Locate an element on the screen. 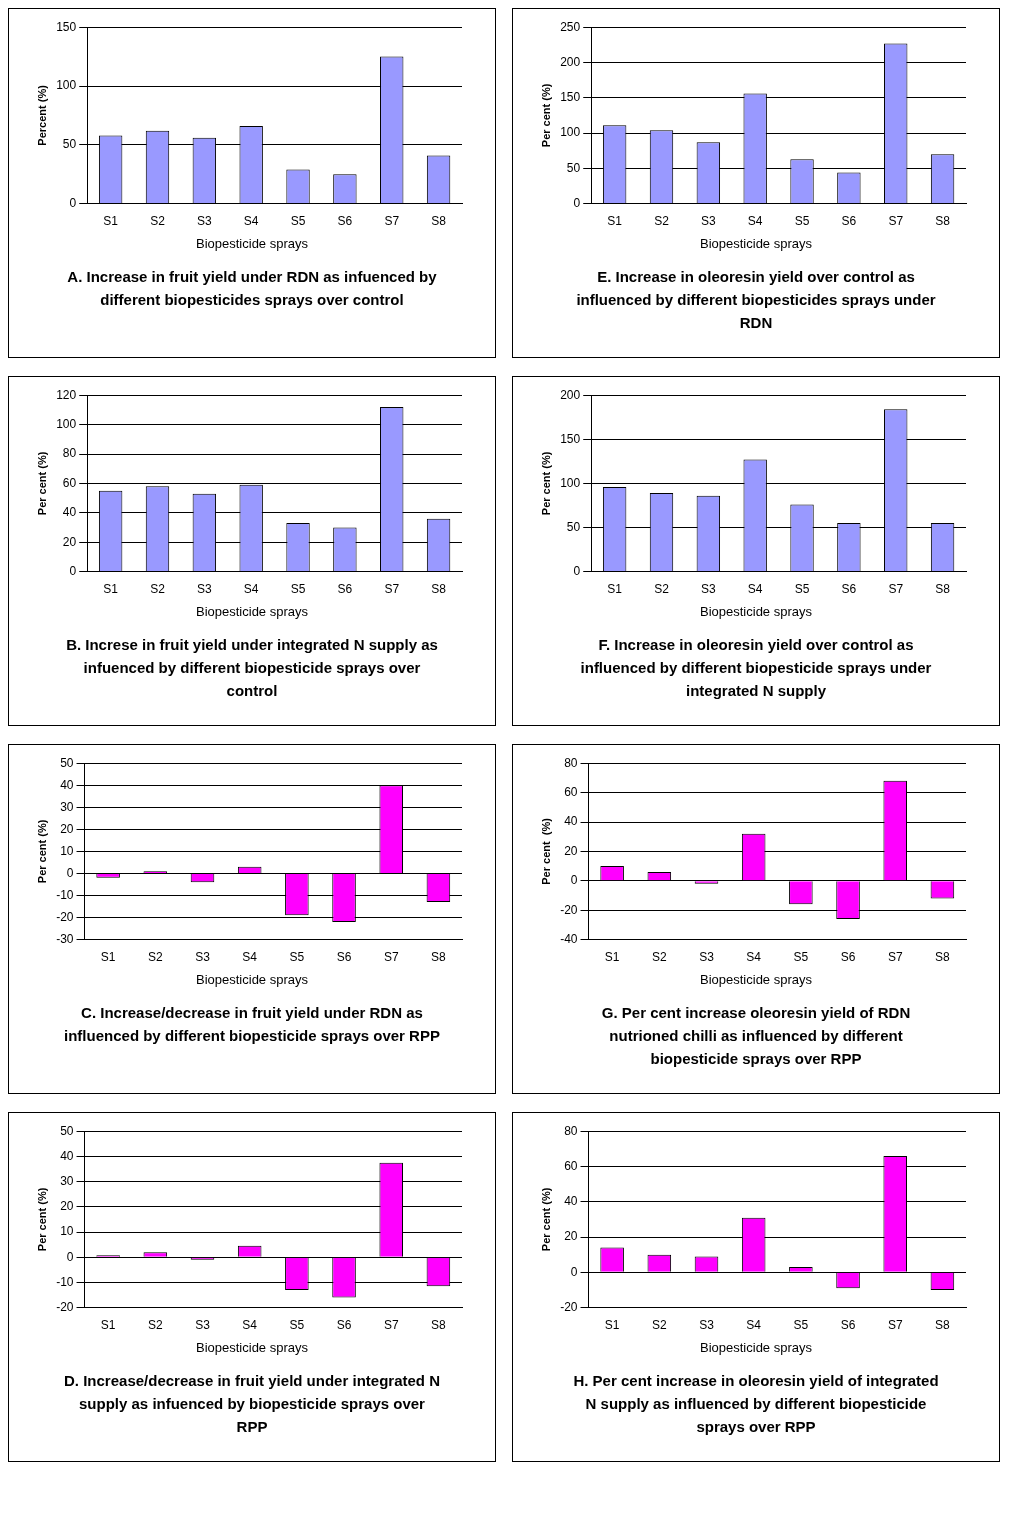 This screenshot has height=1515, width=1021. y-tick-label: -40 is located at coordinates (569, 938).